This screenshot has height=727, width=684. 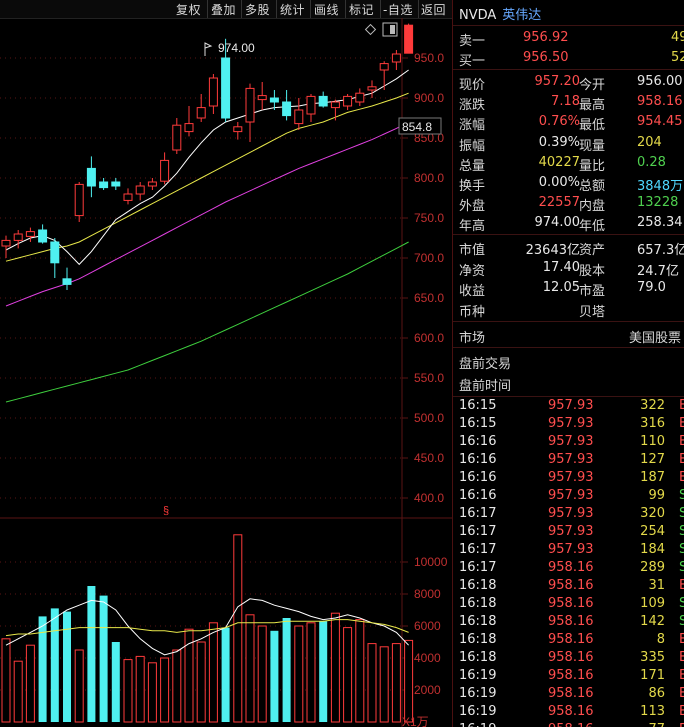 What do you see at coordinates (472, 186) in the screenshot?
I see `field-label: 换手` at bounding box center [472, 186].